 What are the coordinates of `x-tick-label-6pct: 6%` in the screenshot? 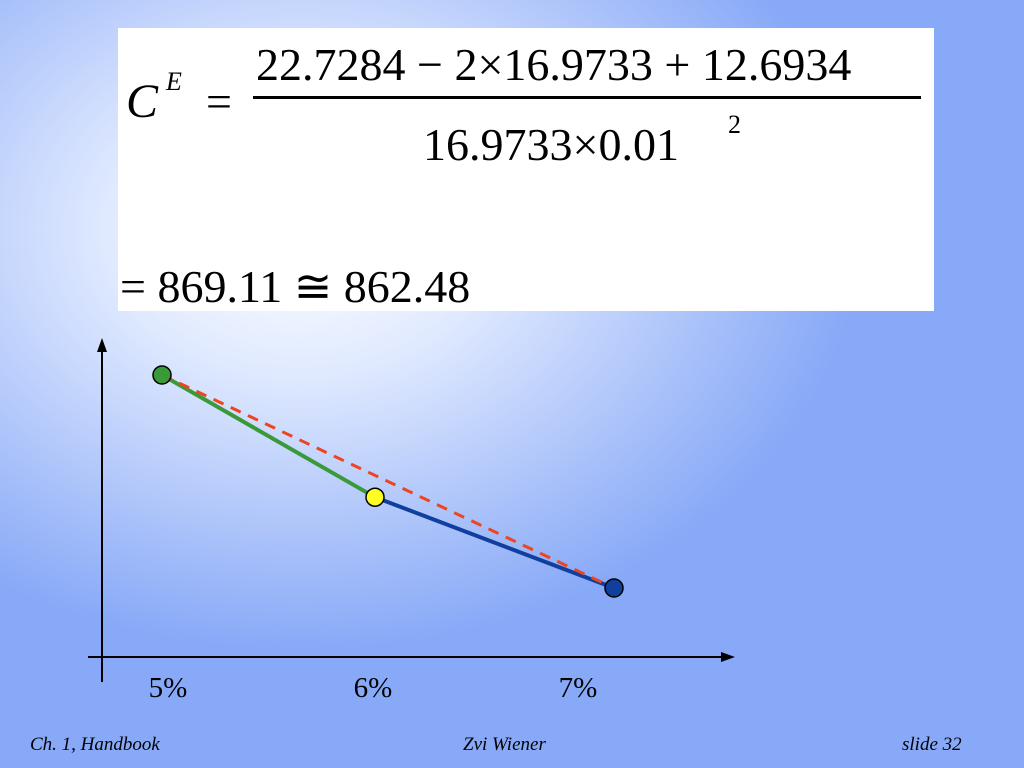 It's located at (373, 688).